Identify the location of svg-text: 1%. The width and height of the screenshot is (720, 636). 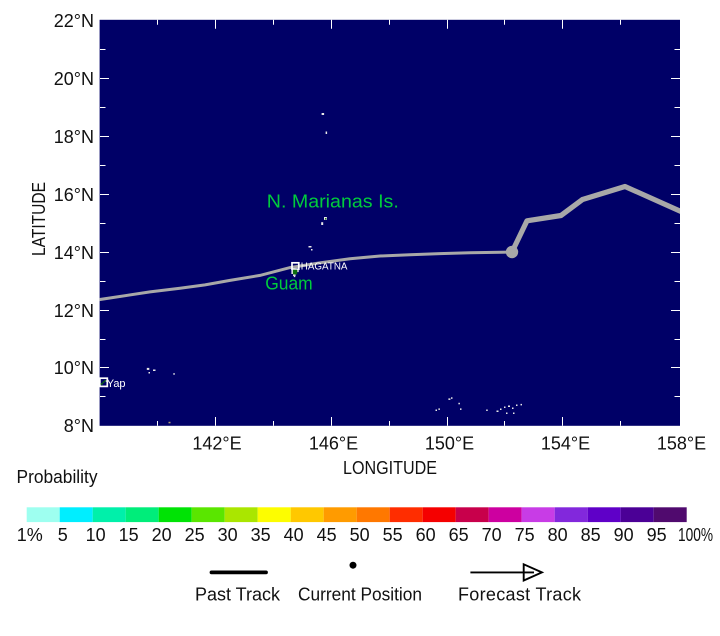
(30, 535).